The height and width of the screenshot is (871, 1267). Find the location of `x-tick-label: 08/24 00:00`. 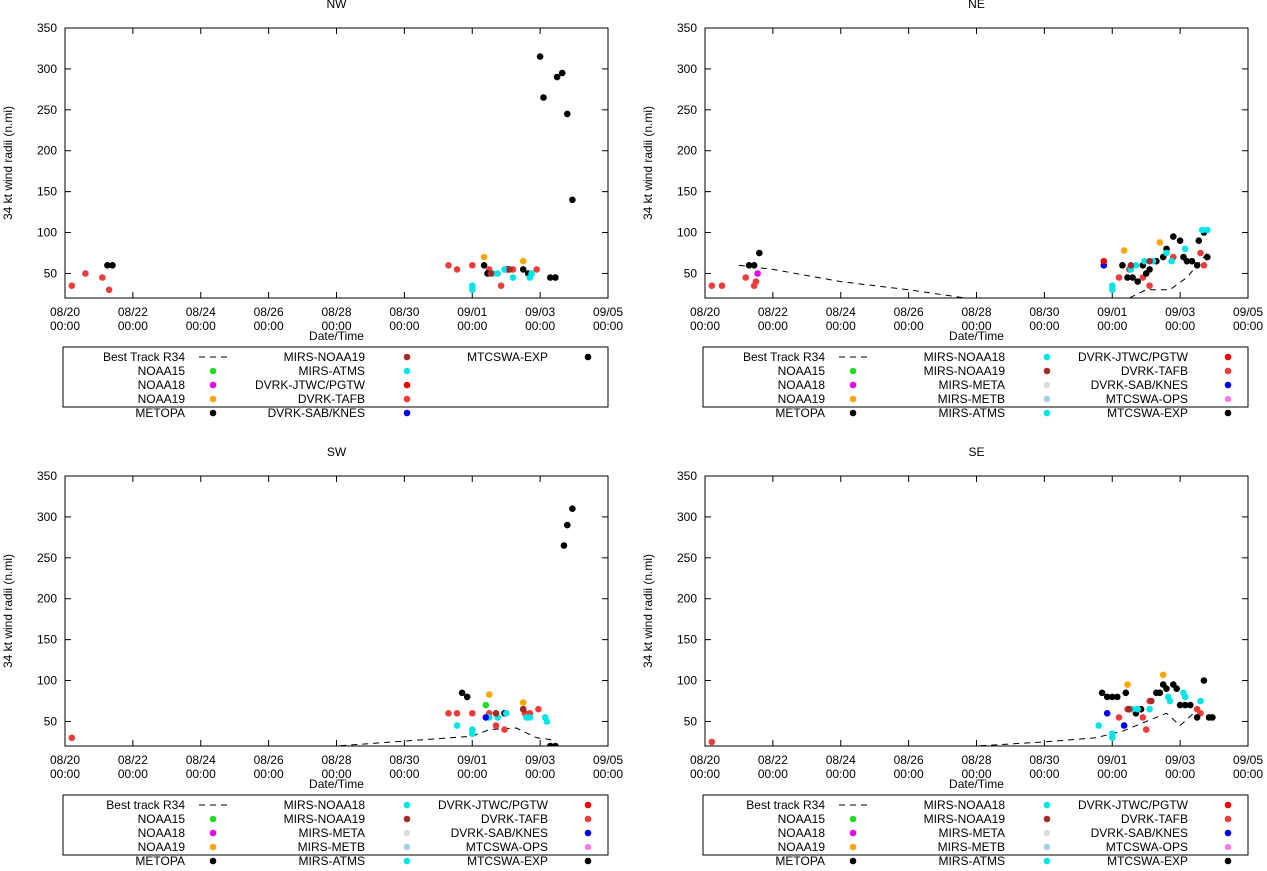

x-tick-label: 08/24 00:00 is located at coordinates (841, 319).